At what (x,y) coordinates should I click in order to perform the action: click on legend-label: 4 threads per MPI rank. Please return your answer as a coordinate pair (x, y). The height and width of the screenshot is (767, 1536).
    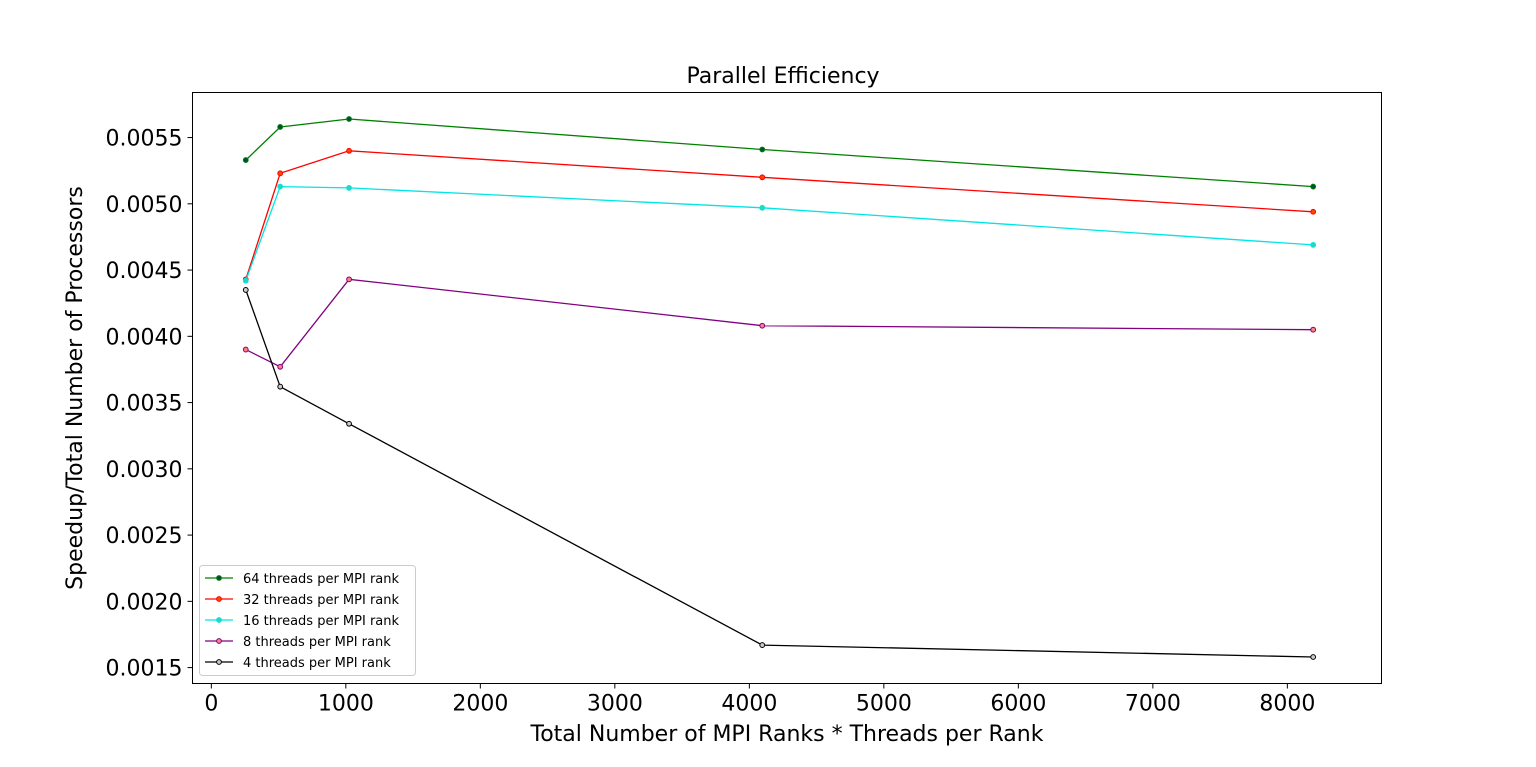
    Looking at the image, I should click on (317, 663).